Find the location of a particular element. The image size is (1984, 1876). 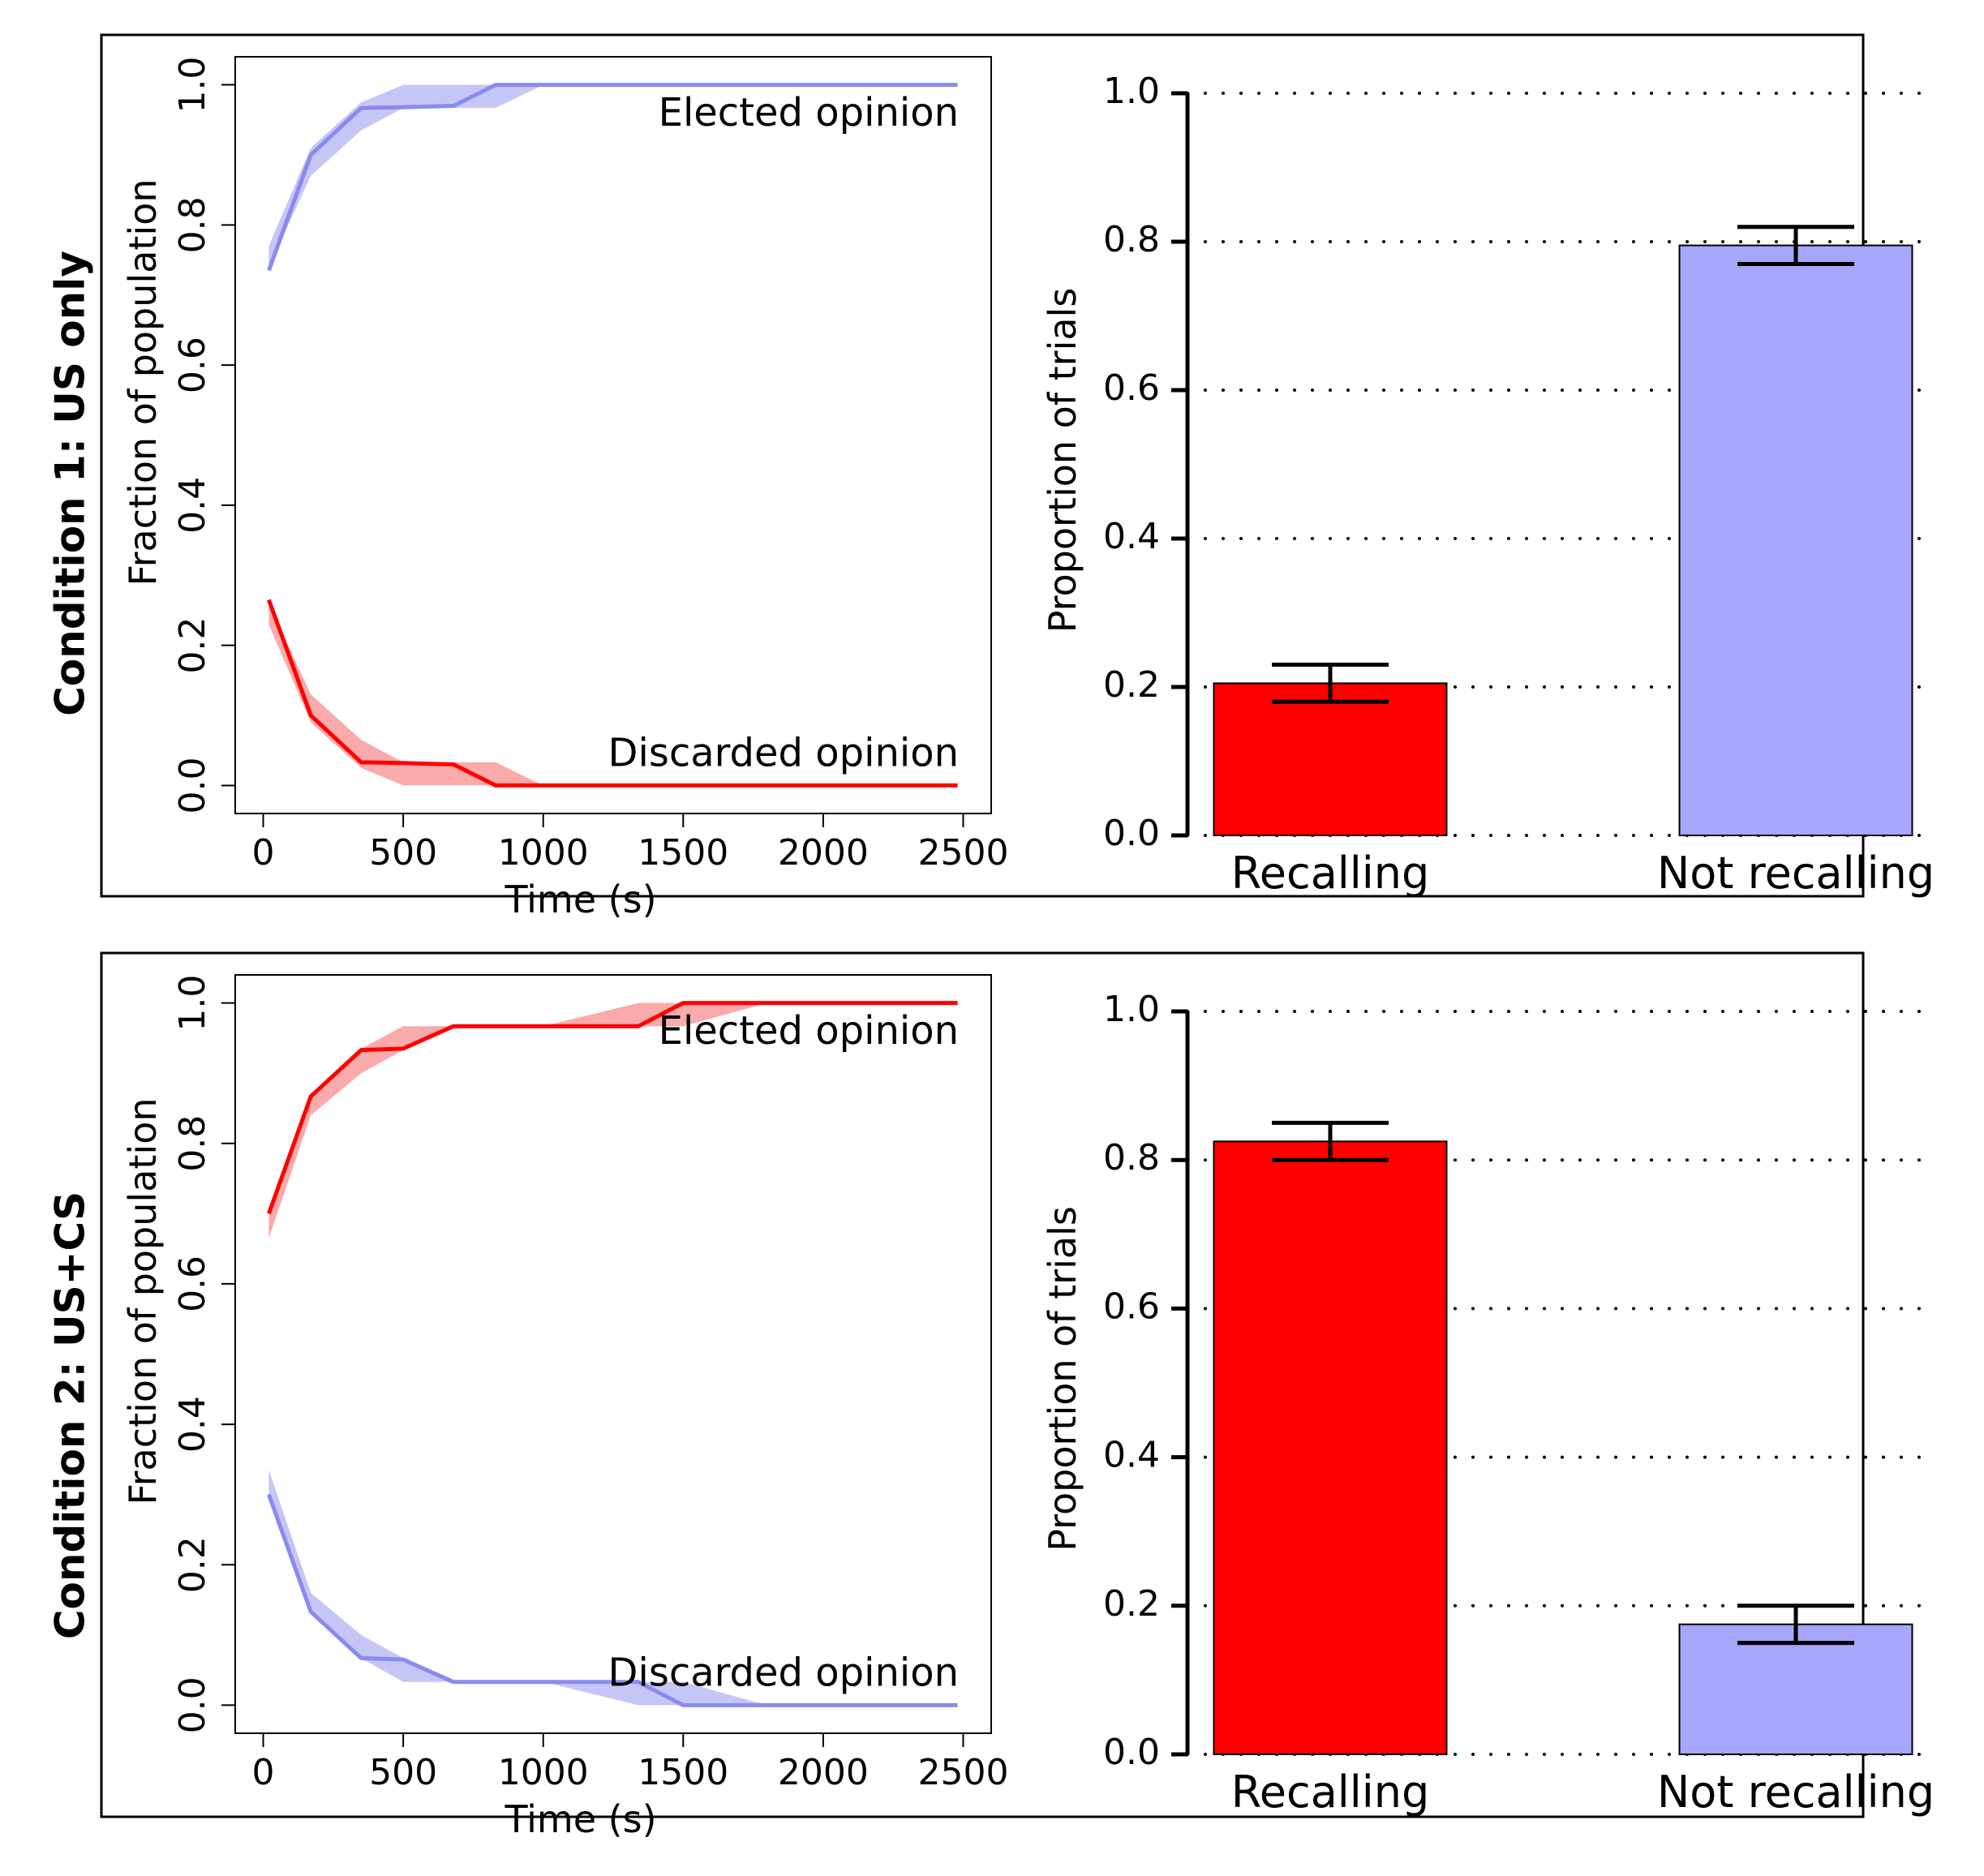

condition-label: Condition 1: US only is located at coordinates (71, 484).